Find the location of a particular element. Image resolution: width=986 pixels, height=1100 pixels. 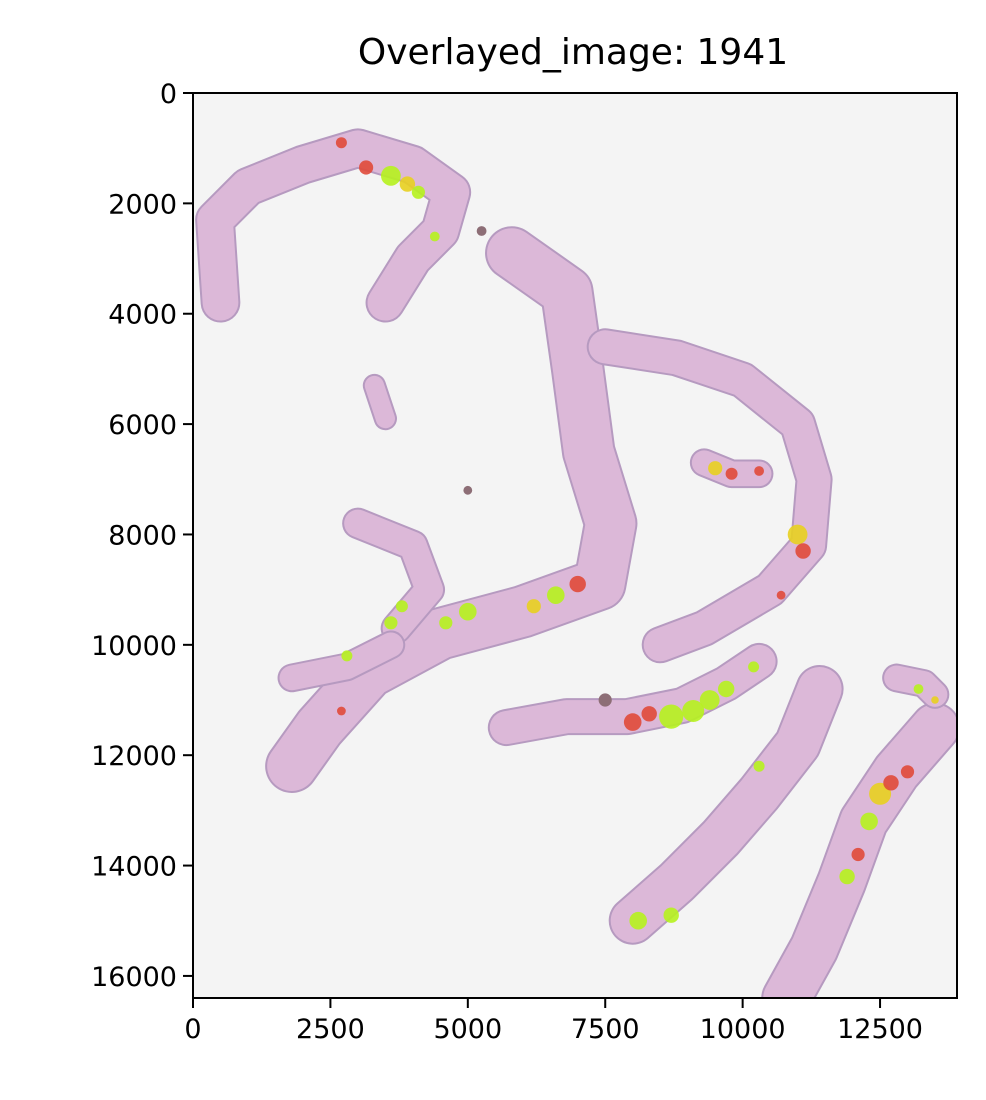

y-tick-label: 14000 is located at coordinates (134, 867).